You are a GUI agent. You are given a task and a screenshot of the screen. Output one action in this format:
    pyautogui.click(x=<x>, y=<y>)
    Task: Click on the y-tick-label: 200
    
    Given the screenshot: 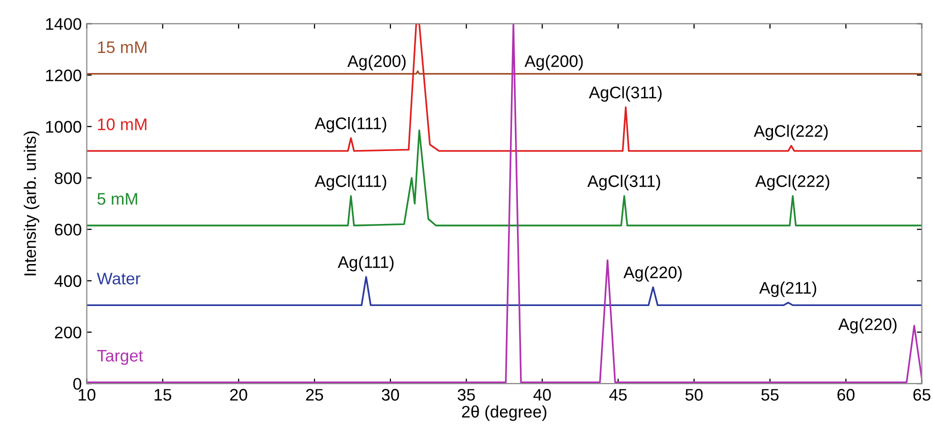 What is the action you would take?
    pyautogui.click(x=68, y=332)
    